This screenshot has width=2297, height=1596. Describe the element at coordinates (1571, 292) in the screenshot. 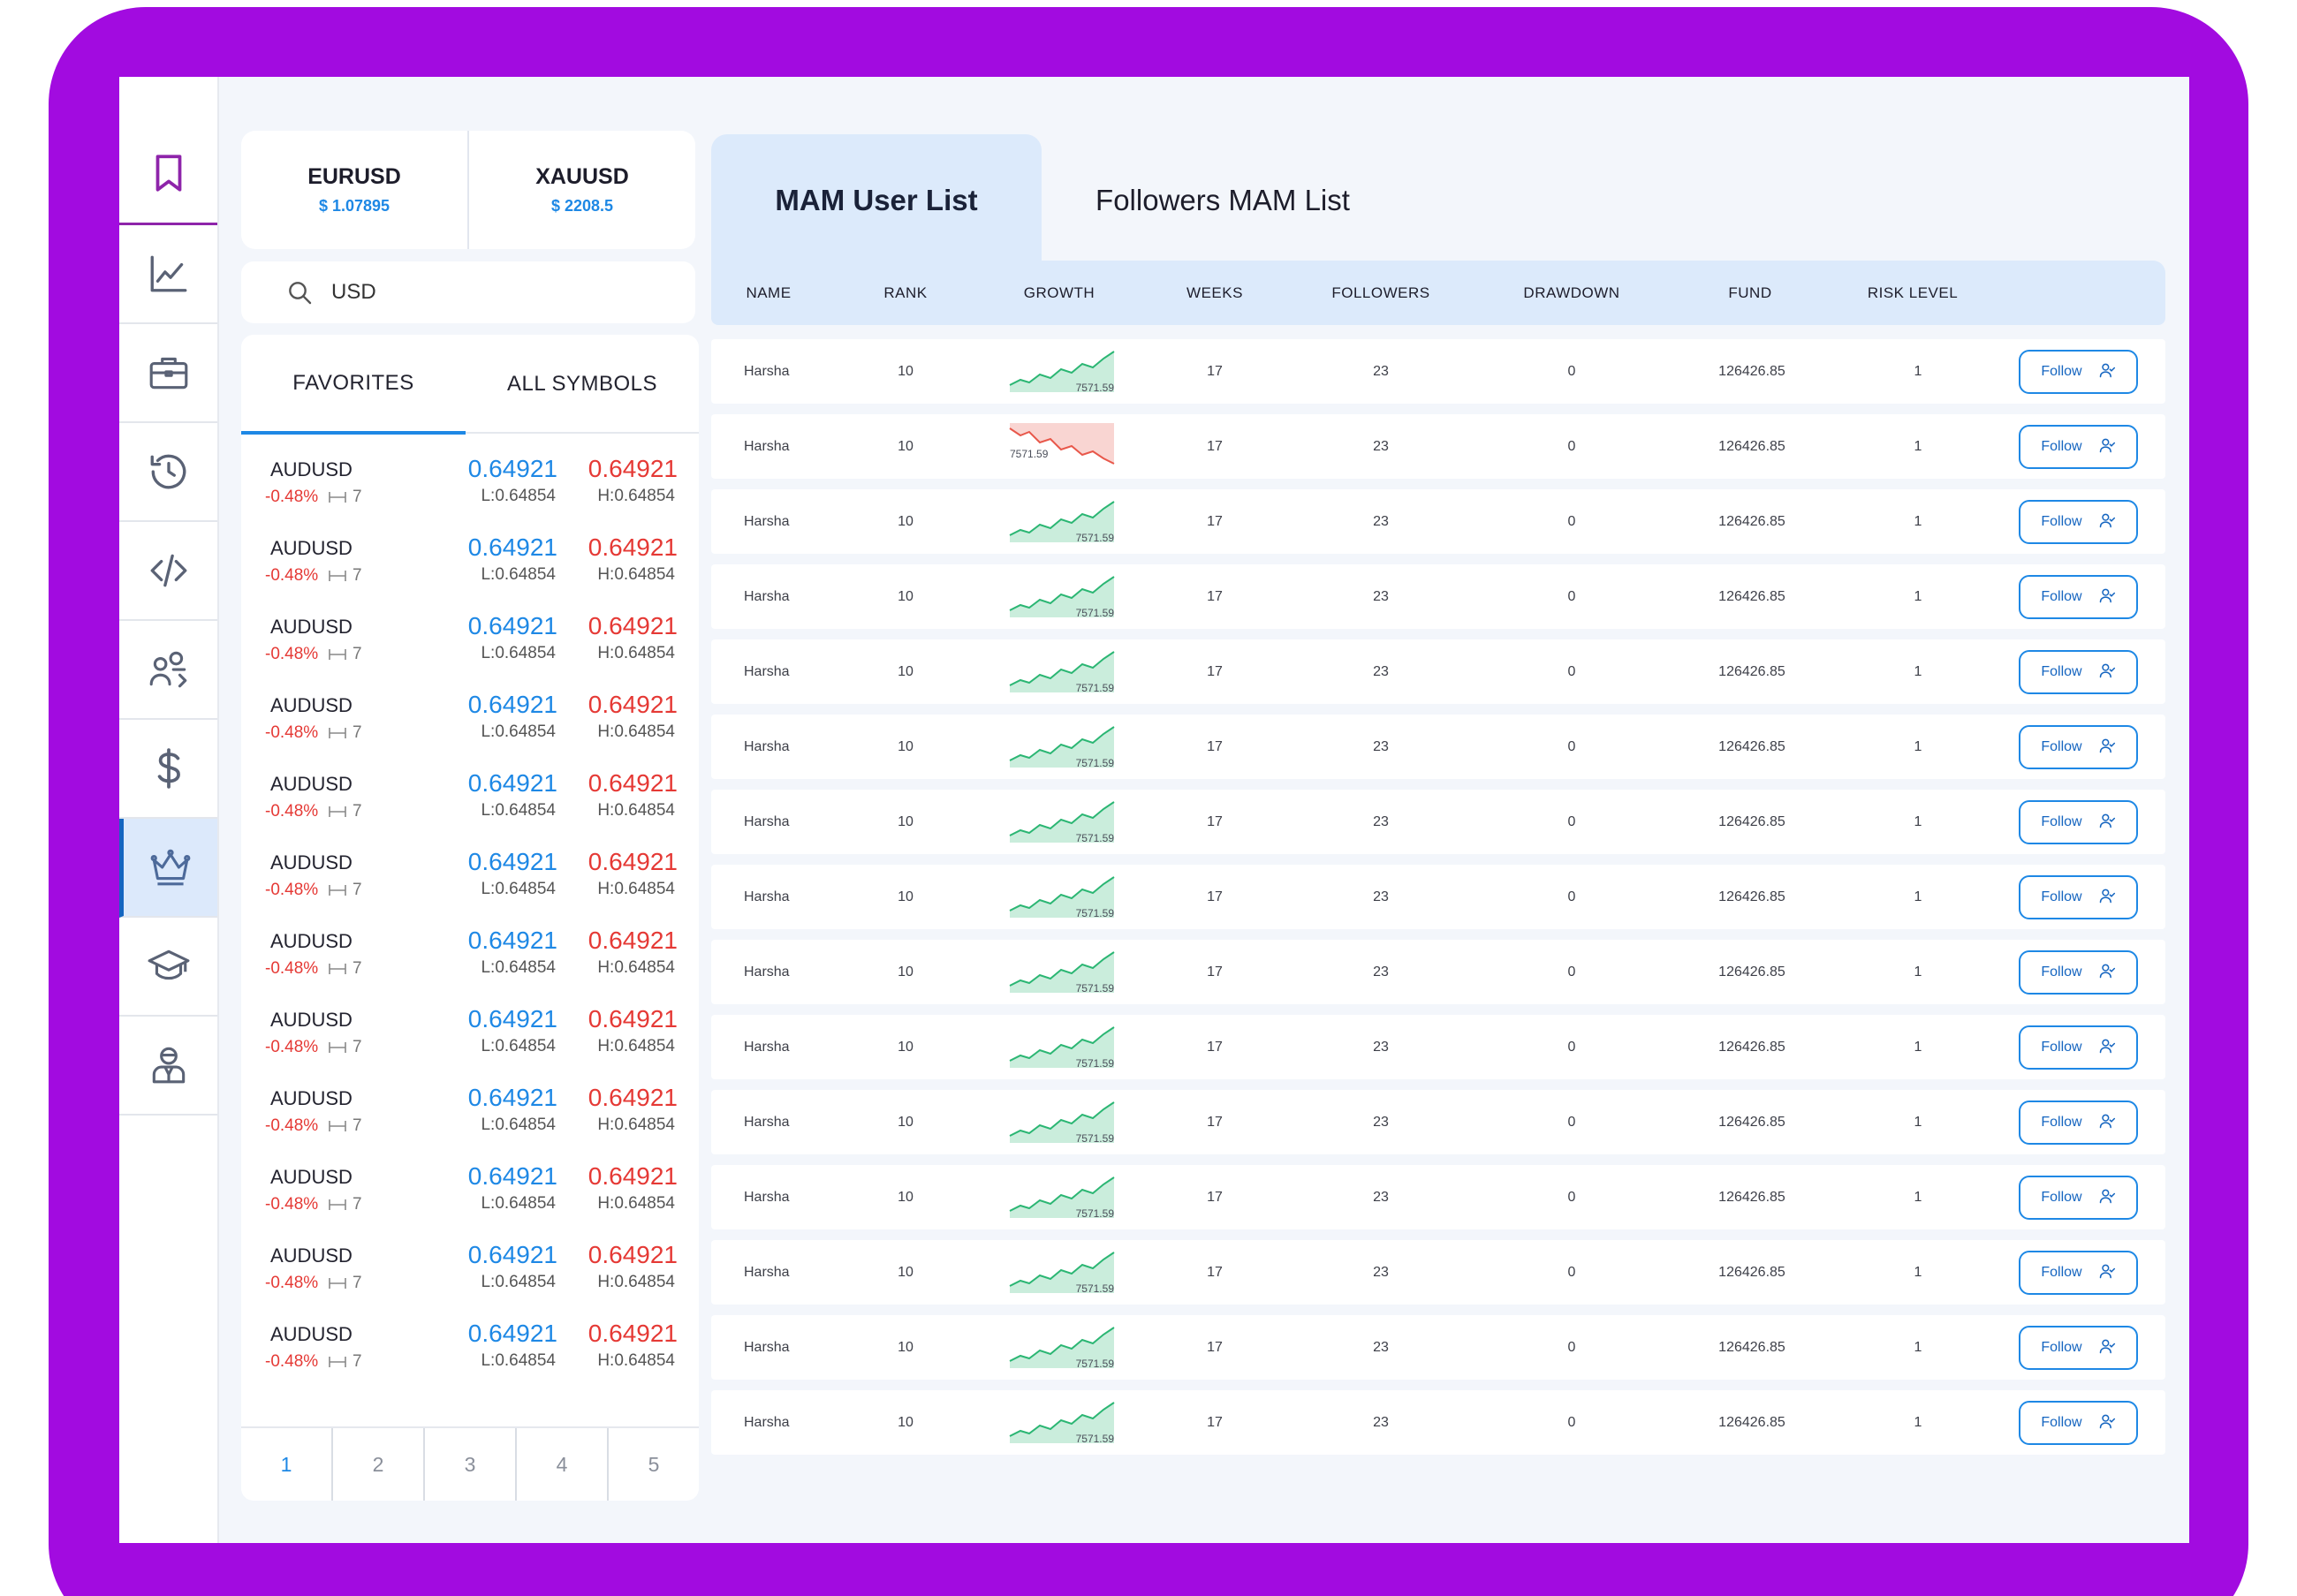

I see `header-drawdown: DRAWDOWN` at that location.